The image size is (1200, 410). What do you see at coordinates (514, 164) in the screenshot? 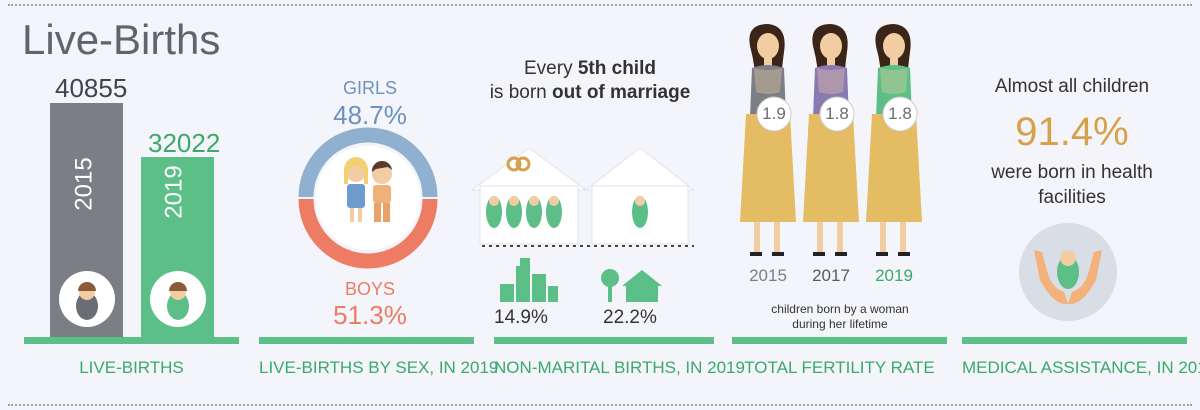
I see `wedding-rings-icon` at bounding box center [514, 164].